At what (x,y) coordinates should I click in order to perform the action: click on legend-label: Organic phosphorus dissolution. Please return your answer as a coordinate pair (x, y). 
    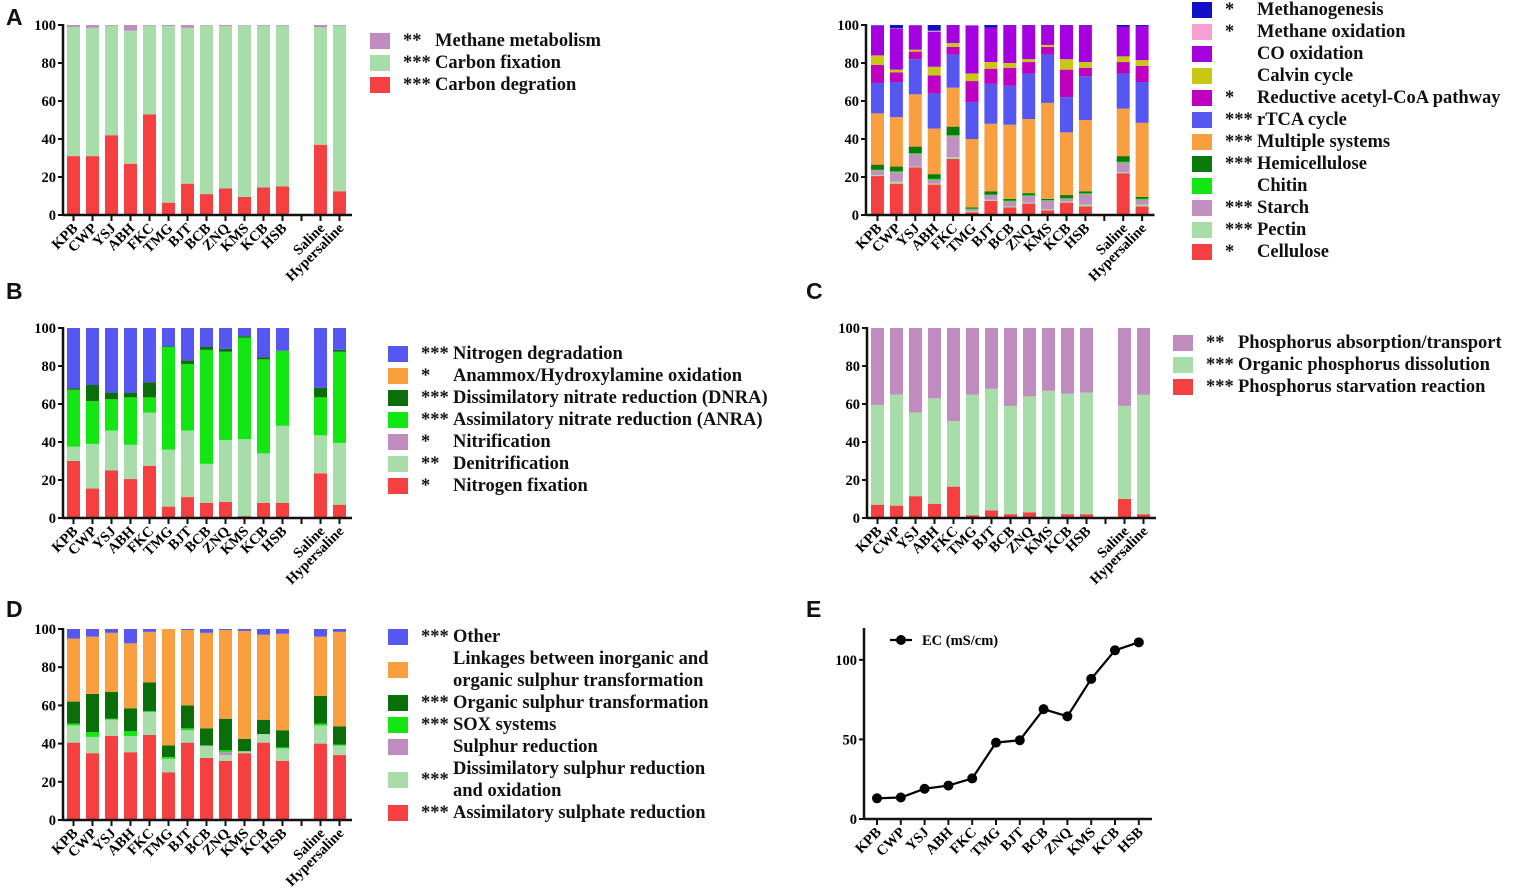
    Looking at the image, I should click on (1364, 365).